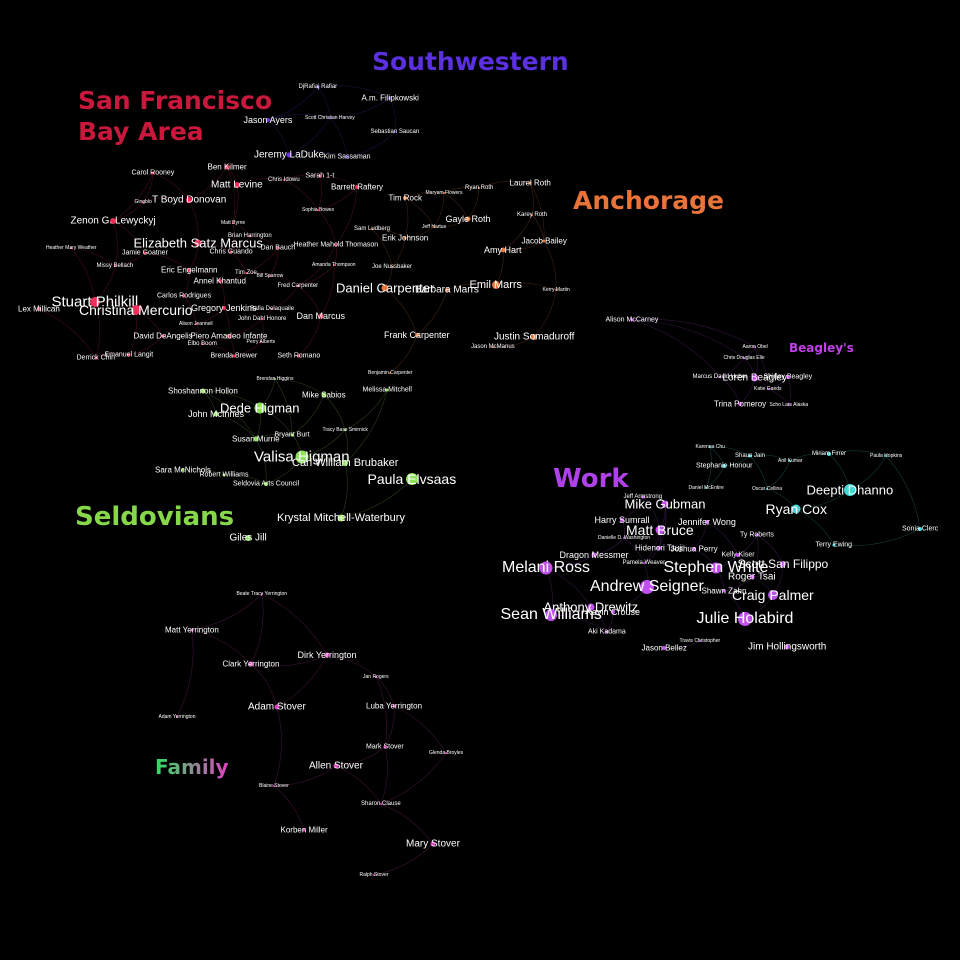 This screenshot has width=960, height=960. I want to click on node-label: Shawn Zahn, so click(724, 591).